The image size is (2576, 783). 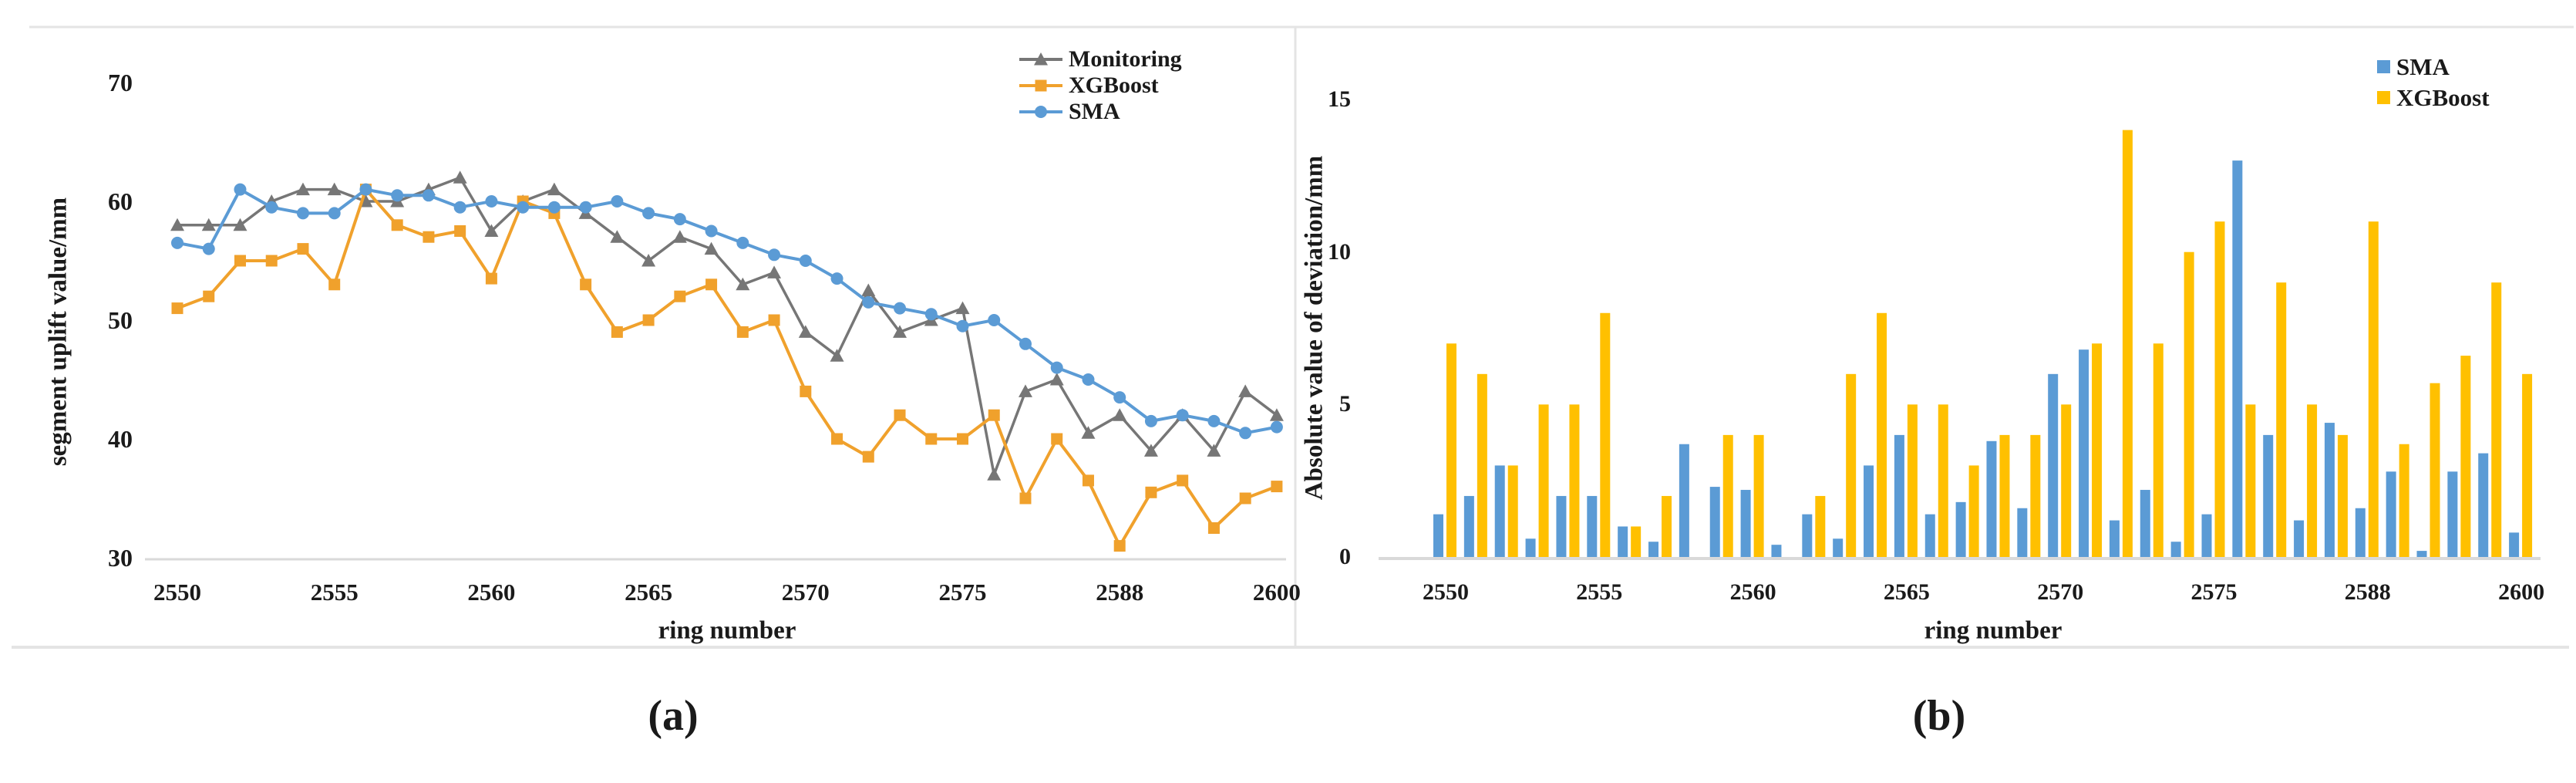 I want to click on legend-label-sma-b: SMA, so click(x=2423, y=66).